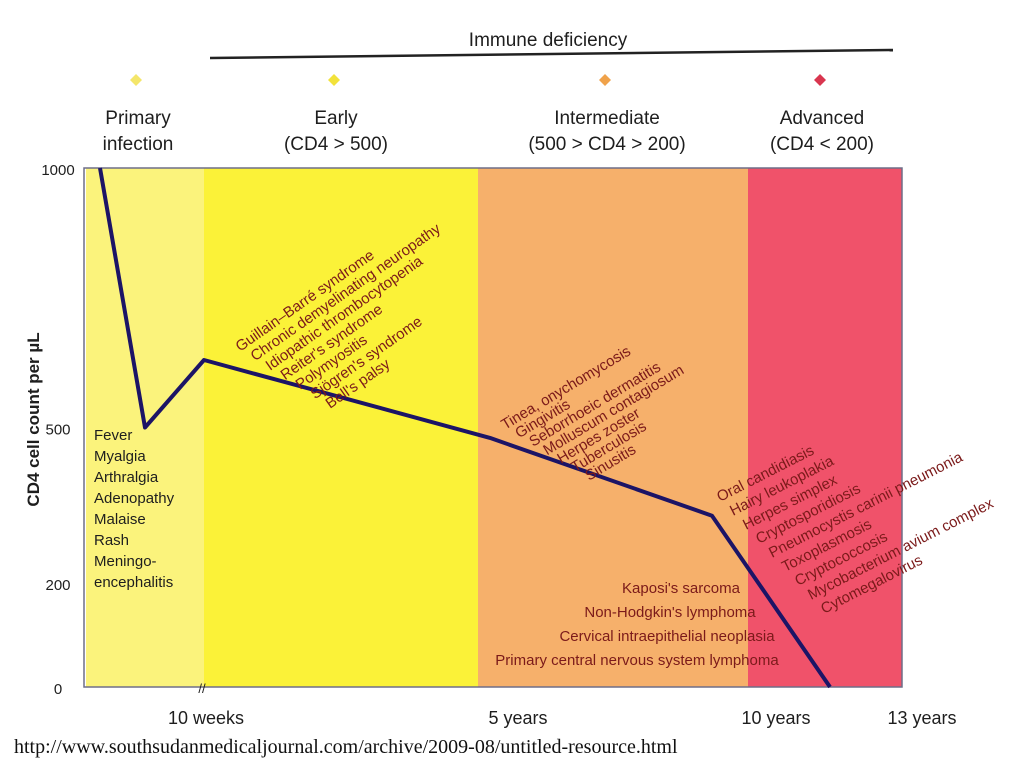  Describe the element at coordinates (138, 144) in the screenshot. I see `stage-heading-0: infection` at that location.